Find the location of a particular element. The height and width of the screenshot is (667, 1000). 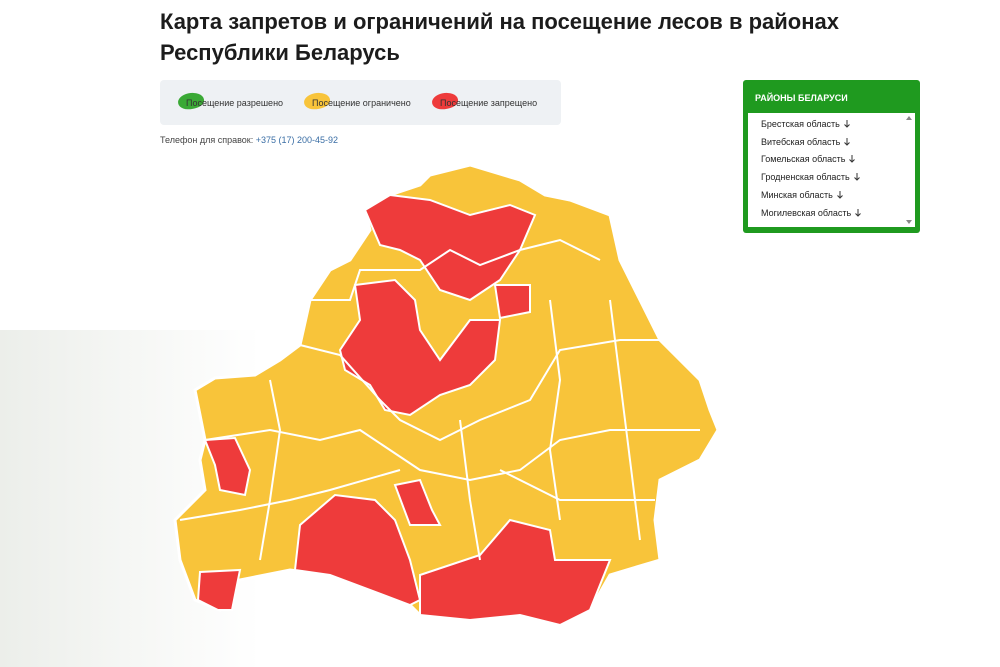

legend-item: Посещение запрещено is located at coordinates (483, 102).